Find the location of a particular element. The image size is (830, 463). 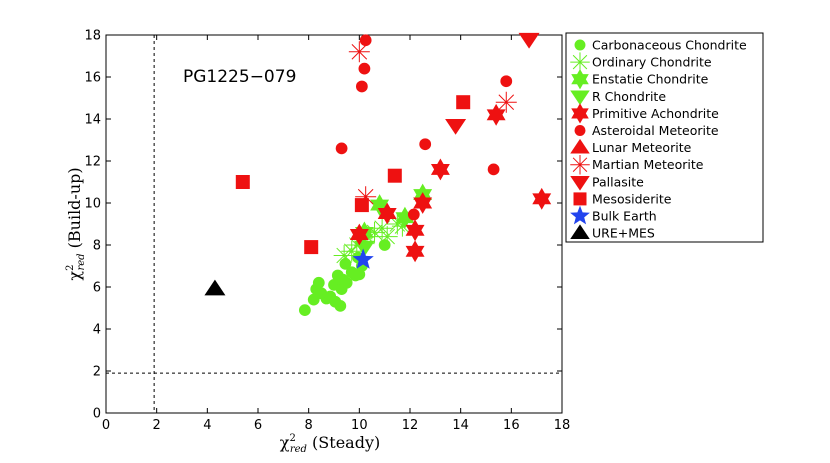

x-tick-label: 4 is located at coordinates (207, 425).